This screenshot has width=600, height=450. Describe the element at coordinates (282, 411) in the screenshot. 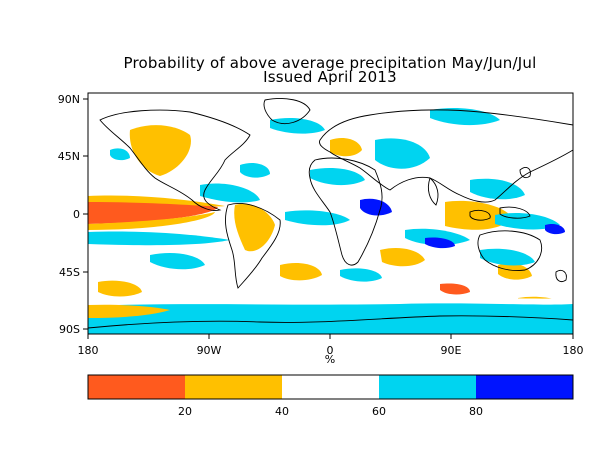

I see `colorbar-label-40: 40` at that location.